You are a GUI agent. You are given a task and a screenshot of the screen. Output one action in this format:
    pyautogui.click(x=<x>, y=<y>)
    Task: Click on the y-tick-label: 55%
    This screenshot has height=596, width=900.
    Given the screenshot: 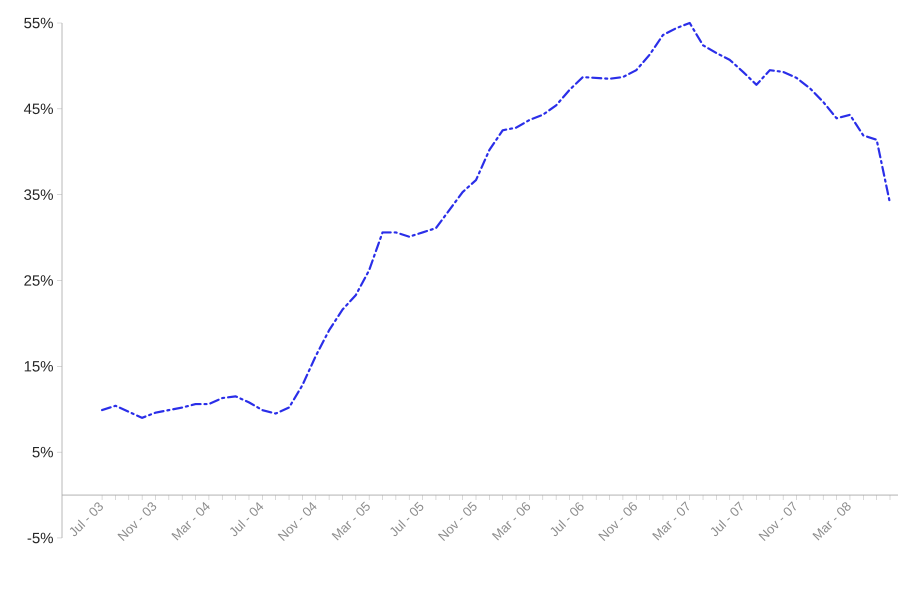 What is the action you would take?
    pyautogui.click(x=38, y=23)
    